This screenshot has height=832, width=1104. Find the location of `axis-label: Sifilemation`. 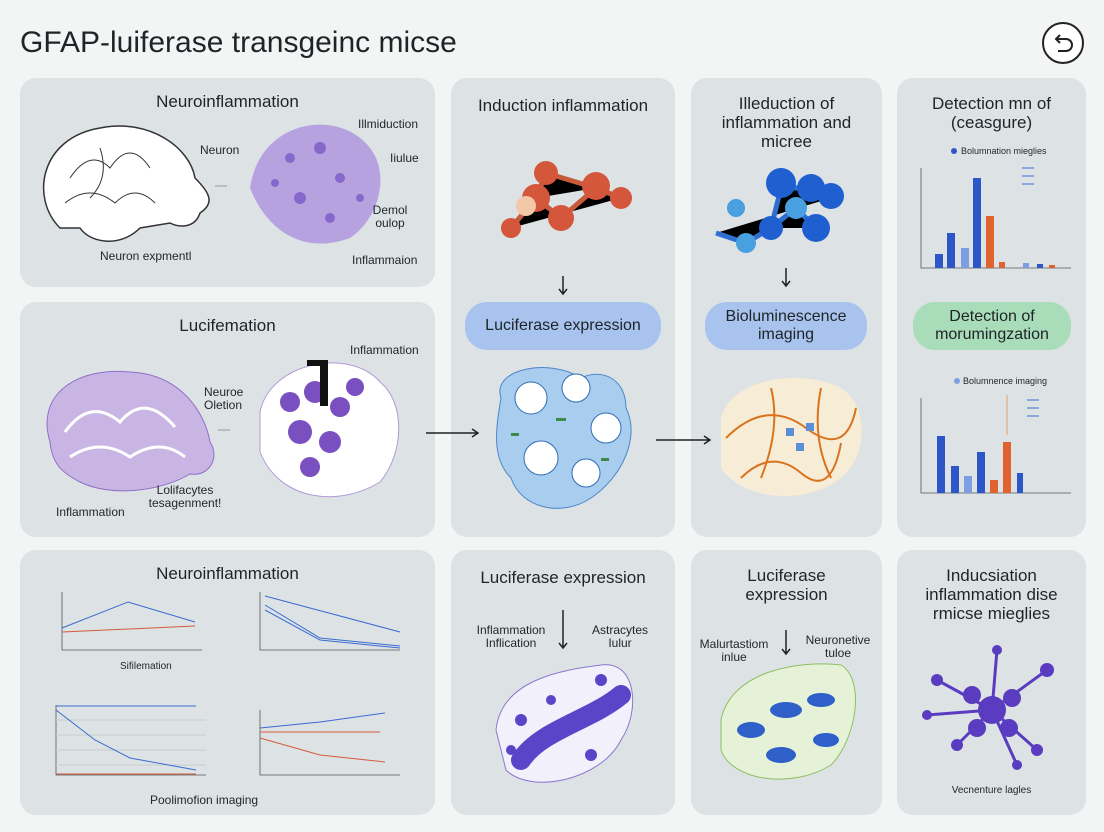

axis-label: Sifilemation is located at coordinates (146, 666).